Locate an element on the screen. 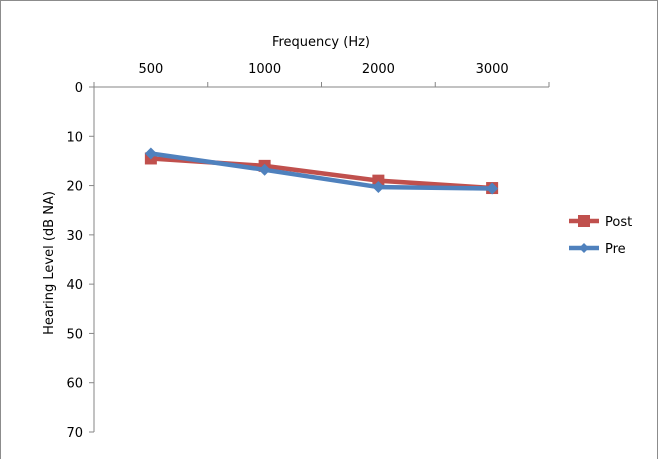 Image resolution: width=658 pixels, height=460 pixels. y-axis-title: Hearing Level (dB NA) is located at coordinates (49, 263).